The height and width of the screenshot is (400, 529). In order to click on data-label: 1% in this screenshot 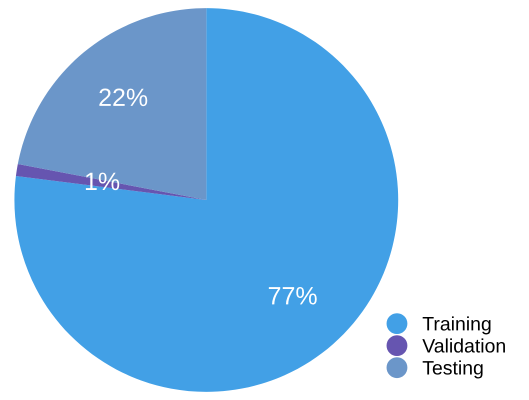, I will do `click(103, 181)`.